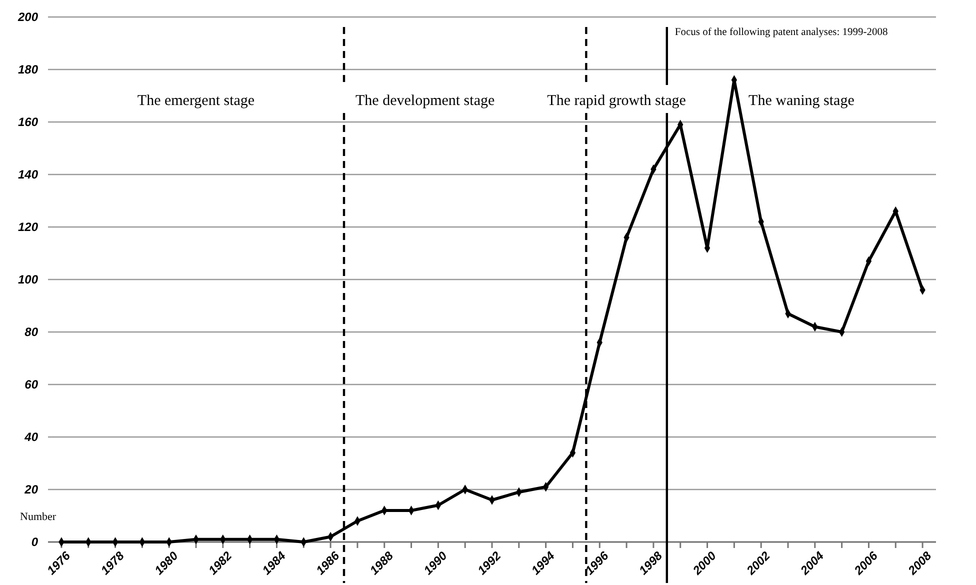 The width and height of the screenshot is (976, 585). I want to click on y-tick-label: 180, so click(28, 69).